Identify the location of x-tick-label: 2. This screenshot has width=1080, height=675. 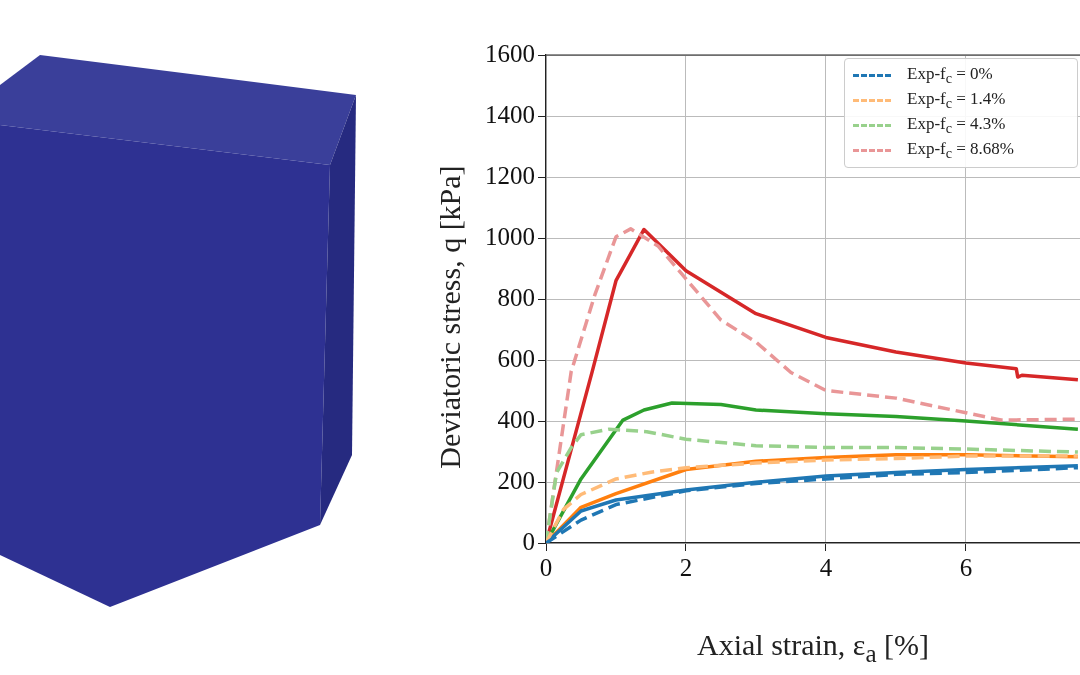
(686, 567).